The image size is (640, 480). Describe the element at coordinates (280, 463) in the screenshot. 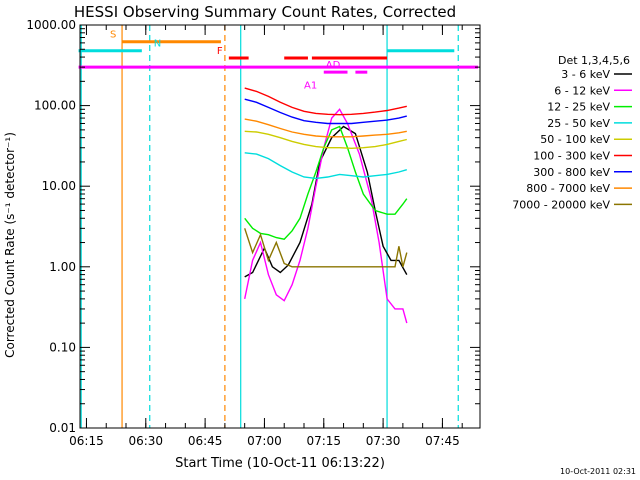

I see `x-axis-label: Start Time (10-Oct-11 06:13:22)` at that location.